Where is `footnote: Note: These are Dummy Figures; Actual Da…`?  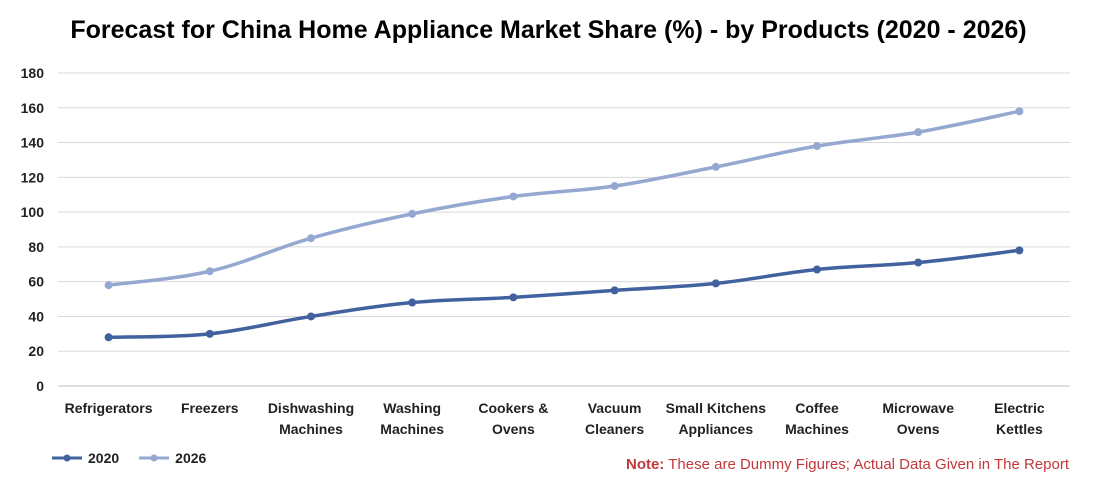 footnote: Note: These are Dummy Figures; Actual Da… is located at coordinates (847, 464).